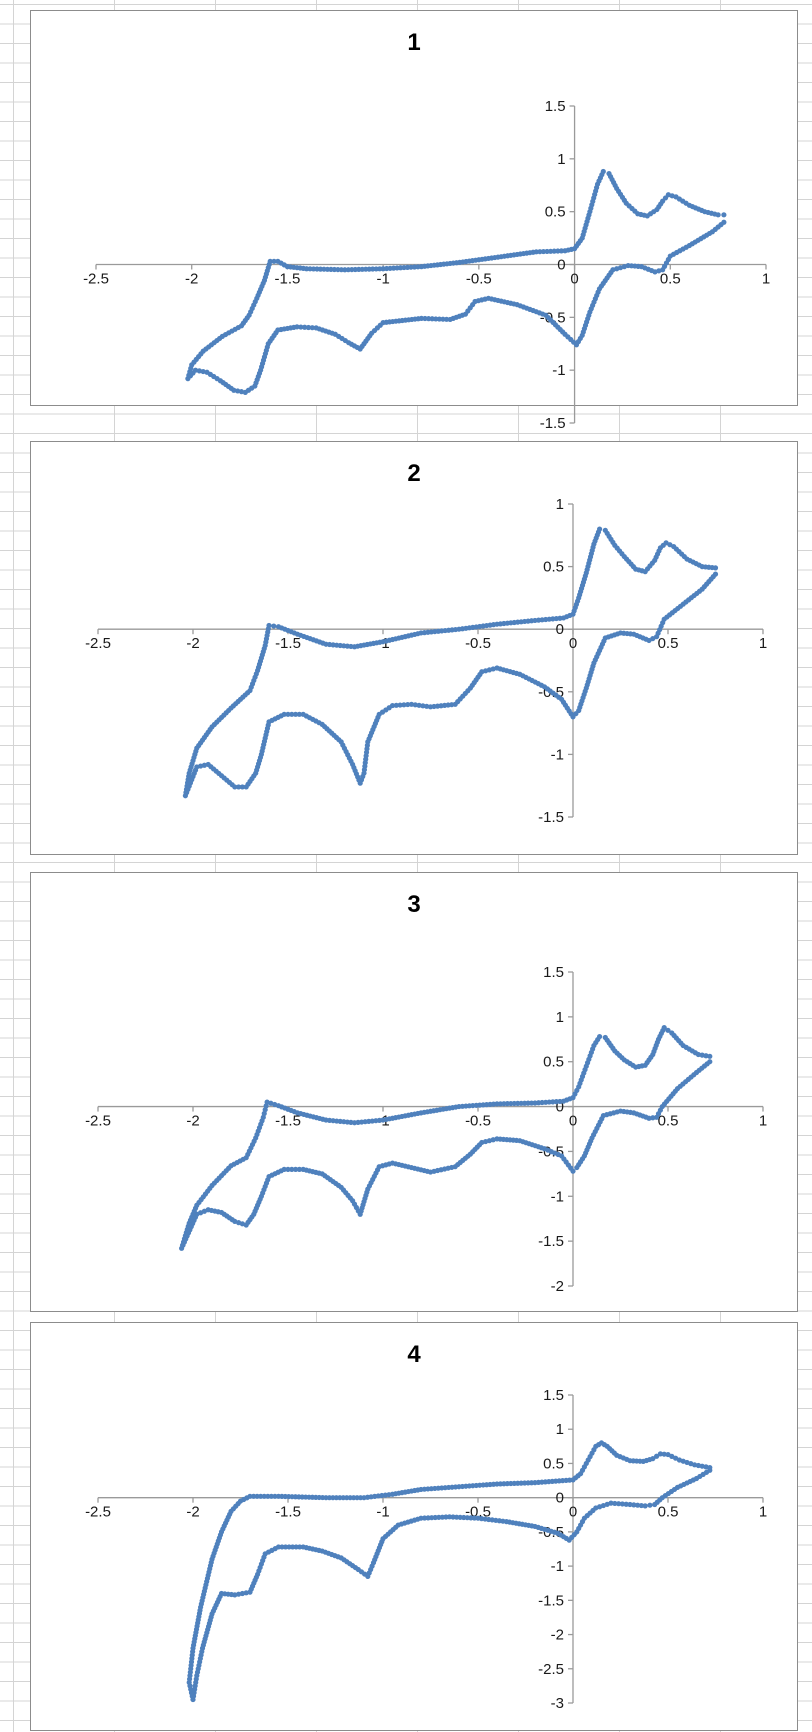  Describe the element at coordinates (553, 1395) in the screenshot. I see `y-tick-label: 1.5` at that location.